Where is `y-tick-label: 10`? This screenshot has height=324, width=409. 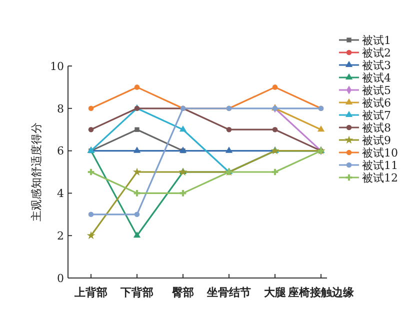
y-tick-label: 10 is located at coordinates (57, 66).